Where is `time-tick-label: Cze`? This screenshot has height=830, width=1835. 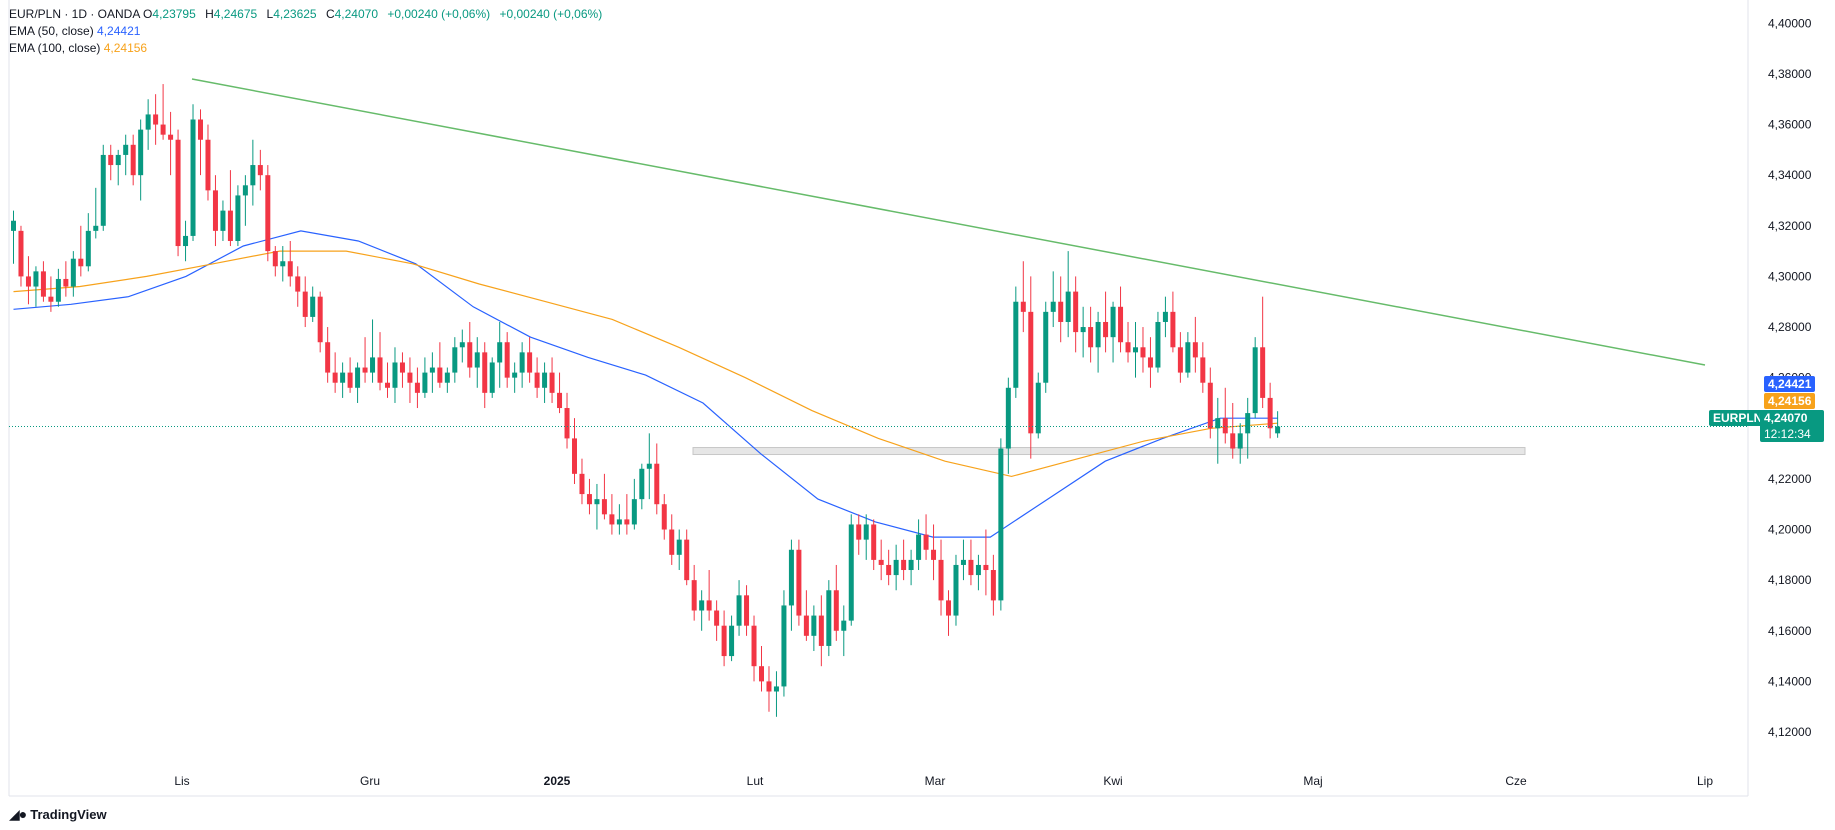 time-tick-label: Cze is located at coordinates (1516, 781).